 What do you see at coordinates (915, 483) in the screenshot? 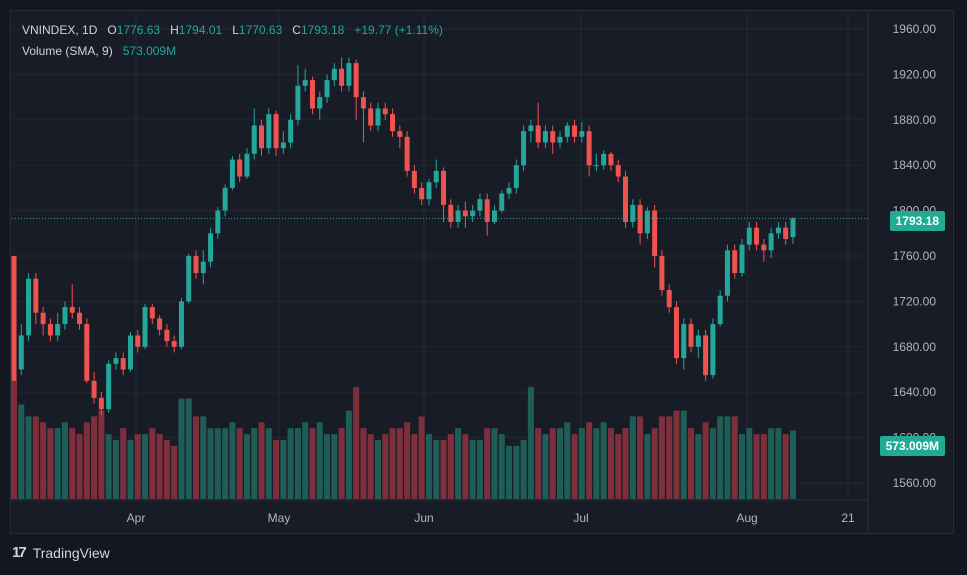
I see `price-axis-label: 1560.00` at bounding box center [915, 483].